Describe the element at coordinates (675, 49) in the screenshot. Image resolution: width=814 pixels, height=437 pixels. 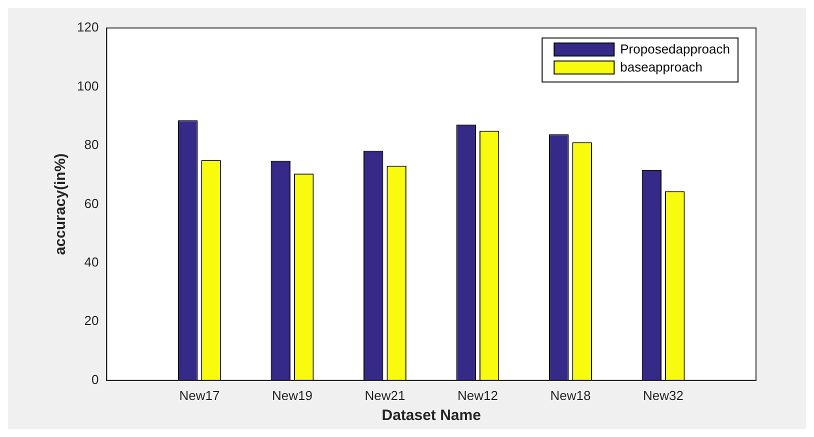
I see `legend-label: Proposedapproach` at that location.